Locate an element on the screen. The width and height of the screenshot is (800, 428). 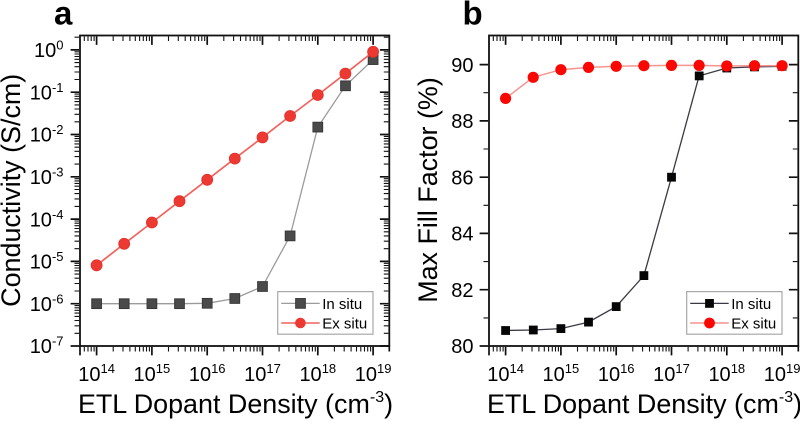
svg-text: b is located at coordinates (473, 15).